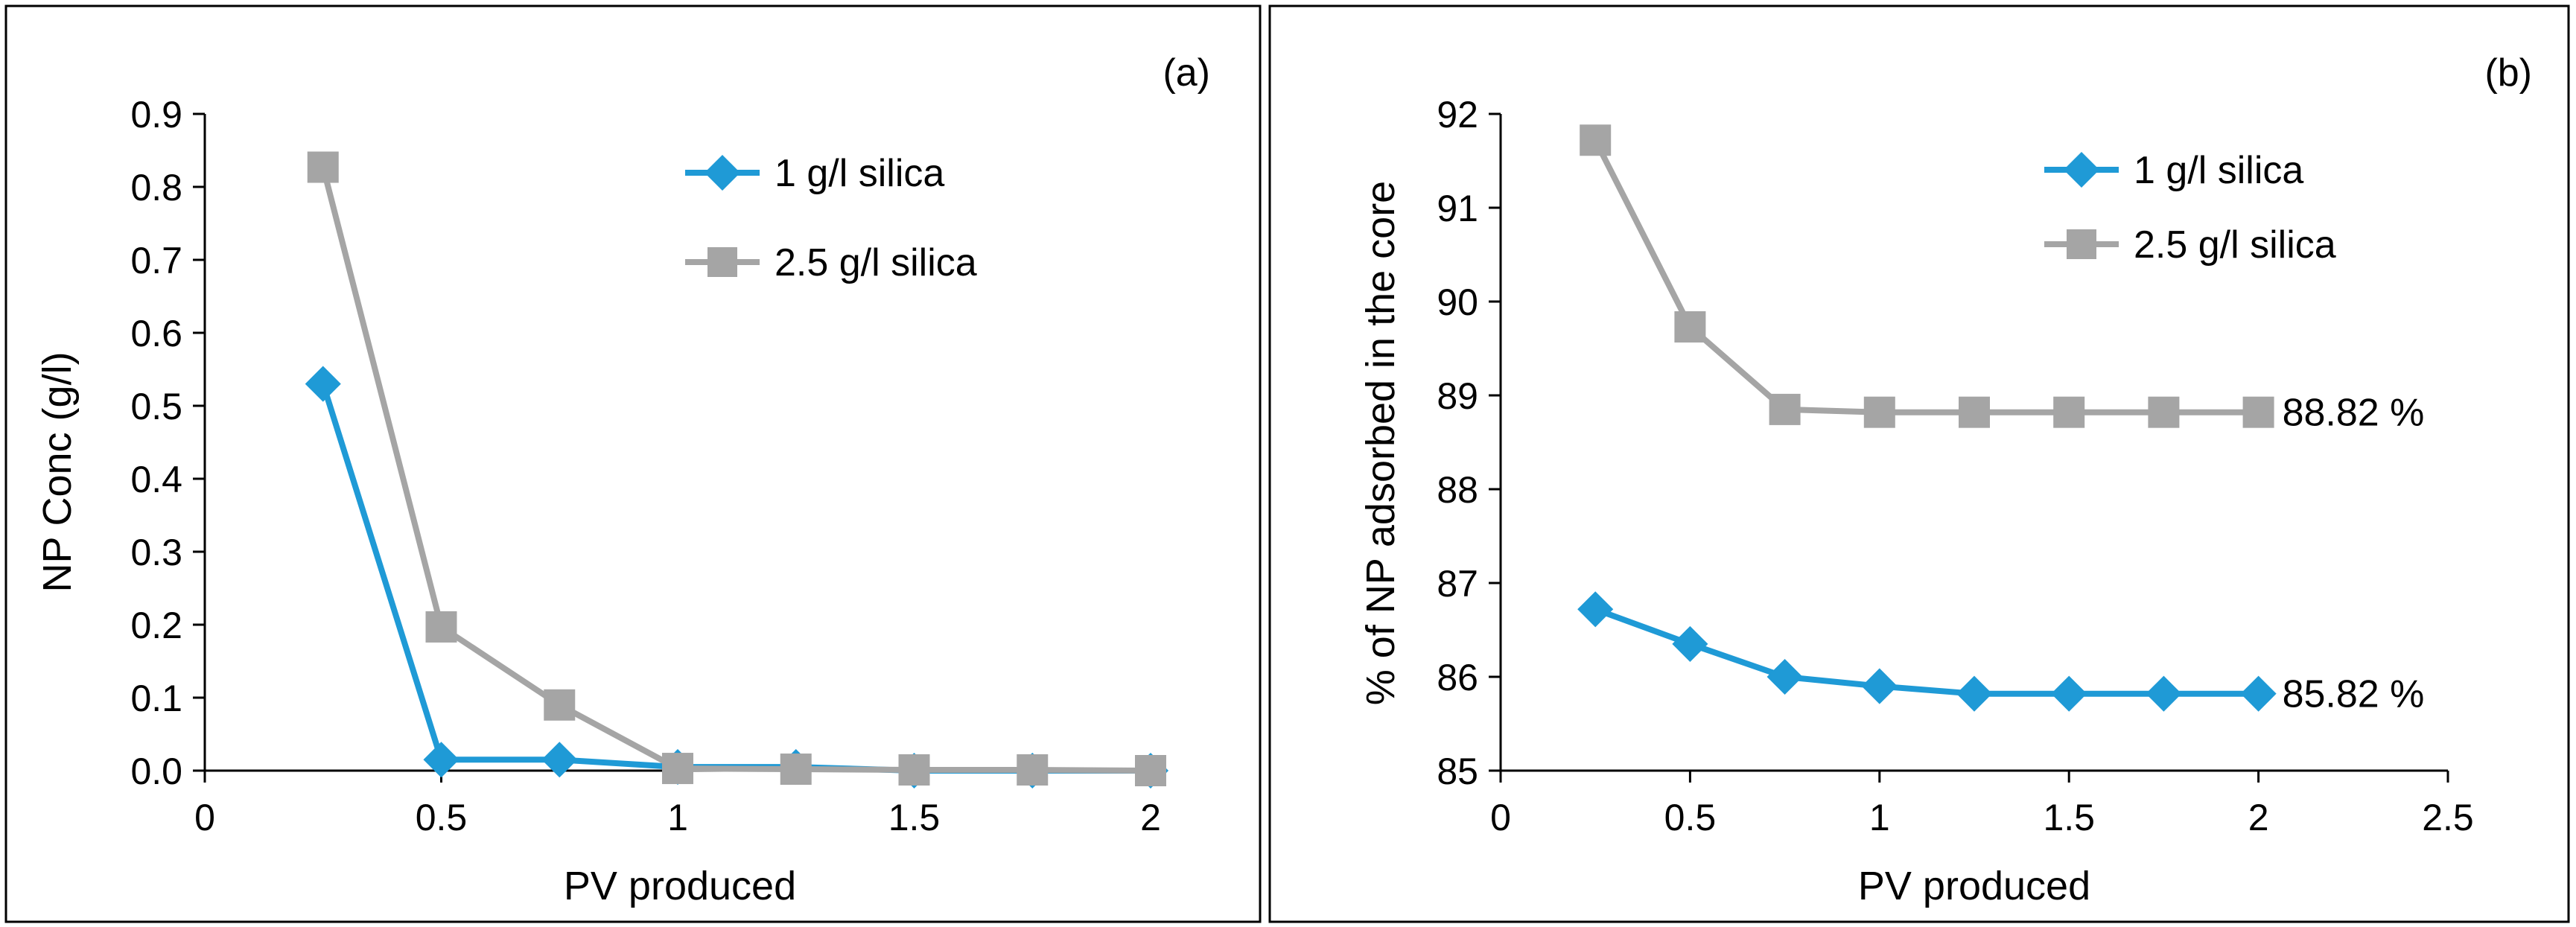  What do you see at coordinates (442, 817) in the screenshot?
I see `panel-a-x-tick-label: 0.5` at bounding box center [442, 817].